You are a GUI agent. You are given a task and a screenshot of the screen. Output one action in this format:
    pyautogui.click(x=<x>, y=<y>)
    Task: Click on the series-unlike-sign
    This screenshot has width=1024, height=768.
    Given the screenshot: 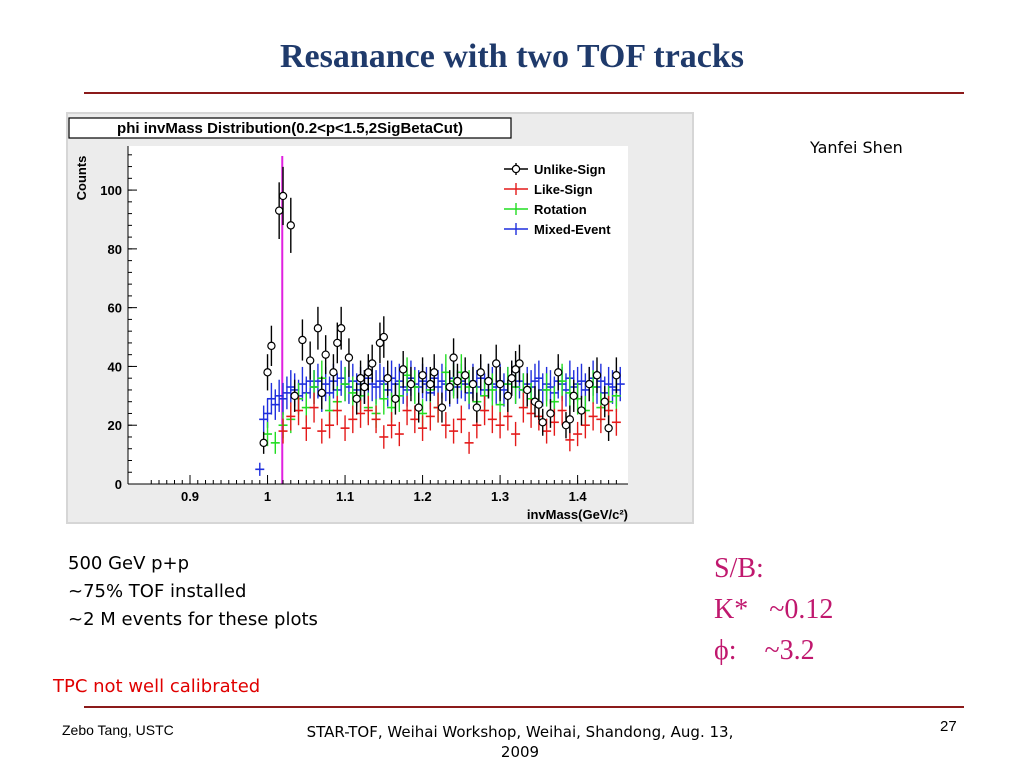 What is the action you would take?
    pyautogui.click(x=440, y=310)
    